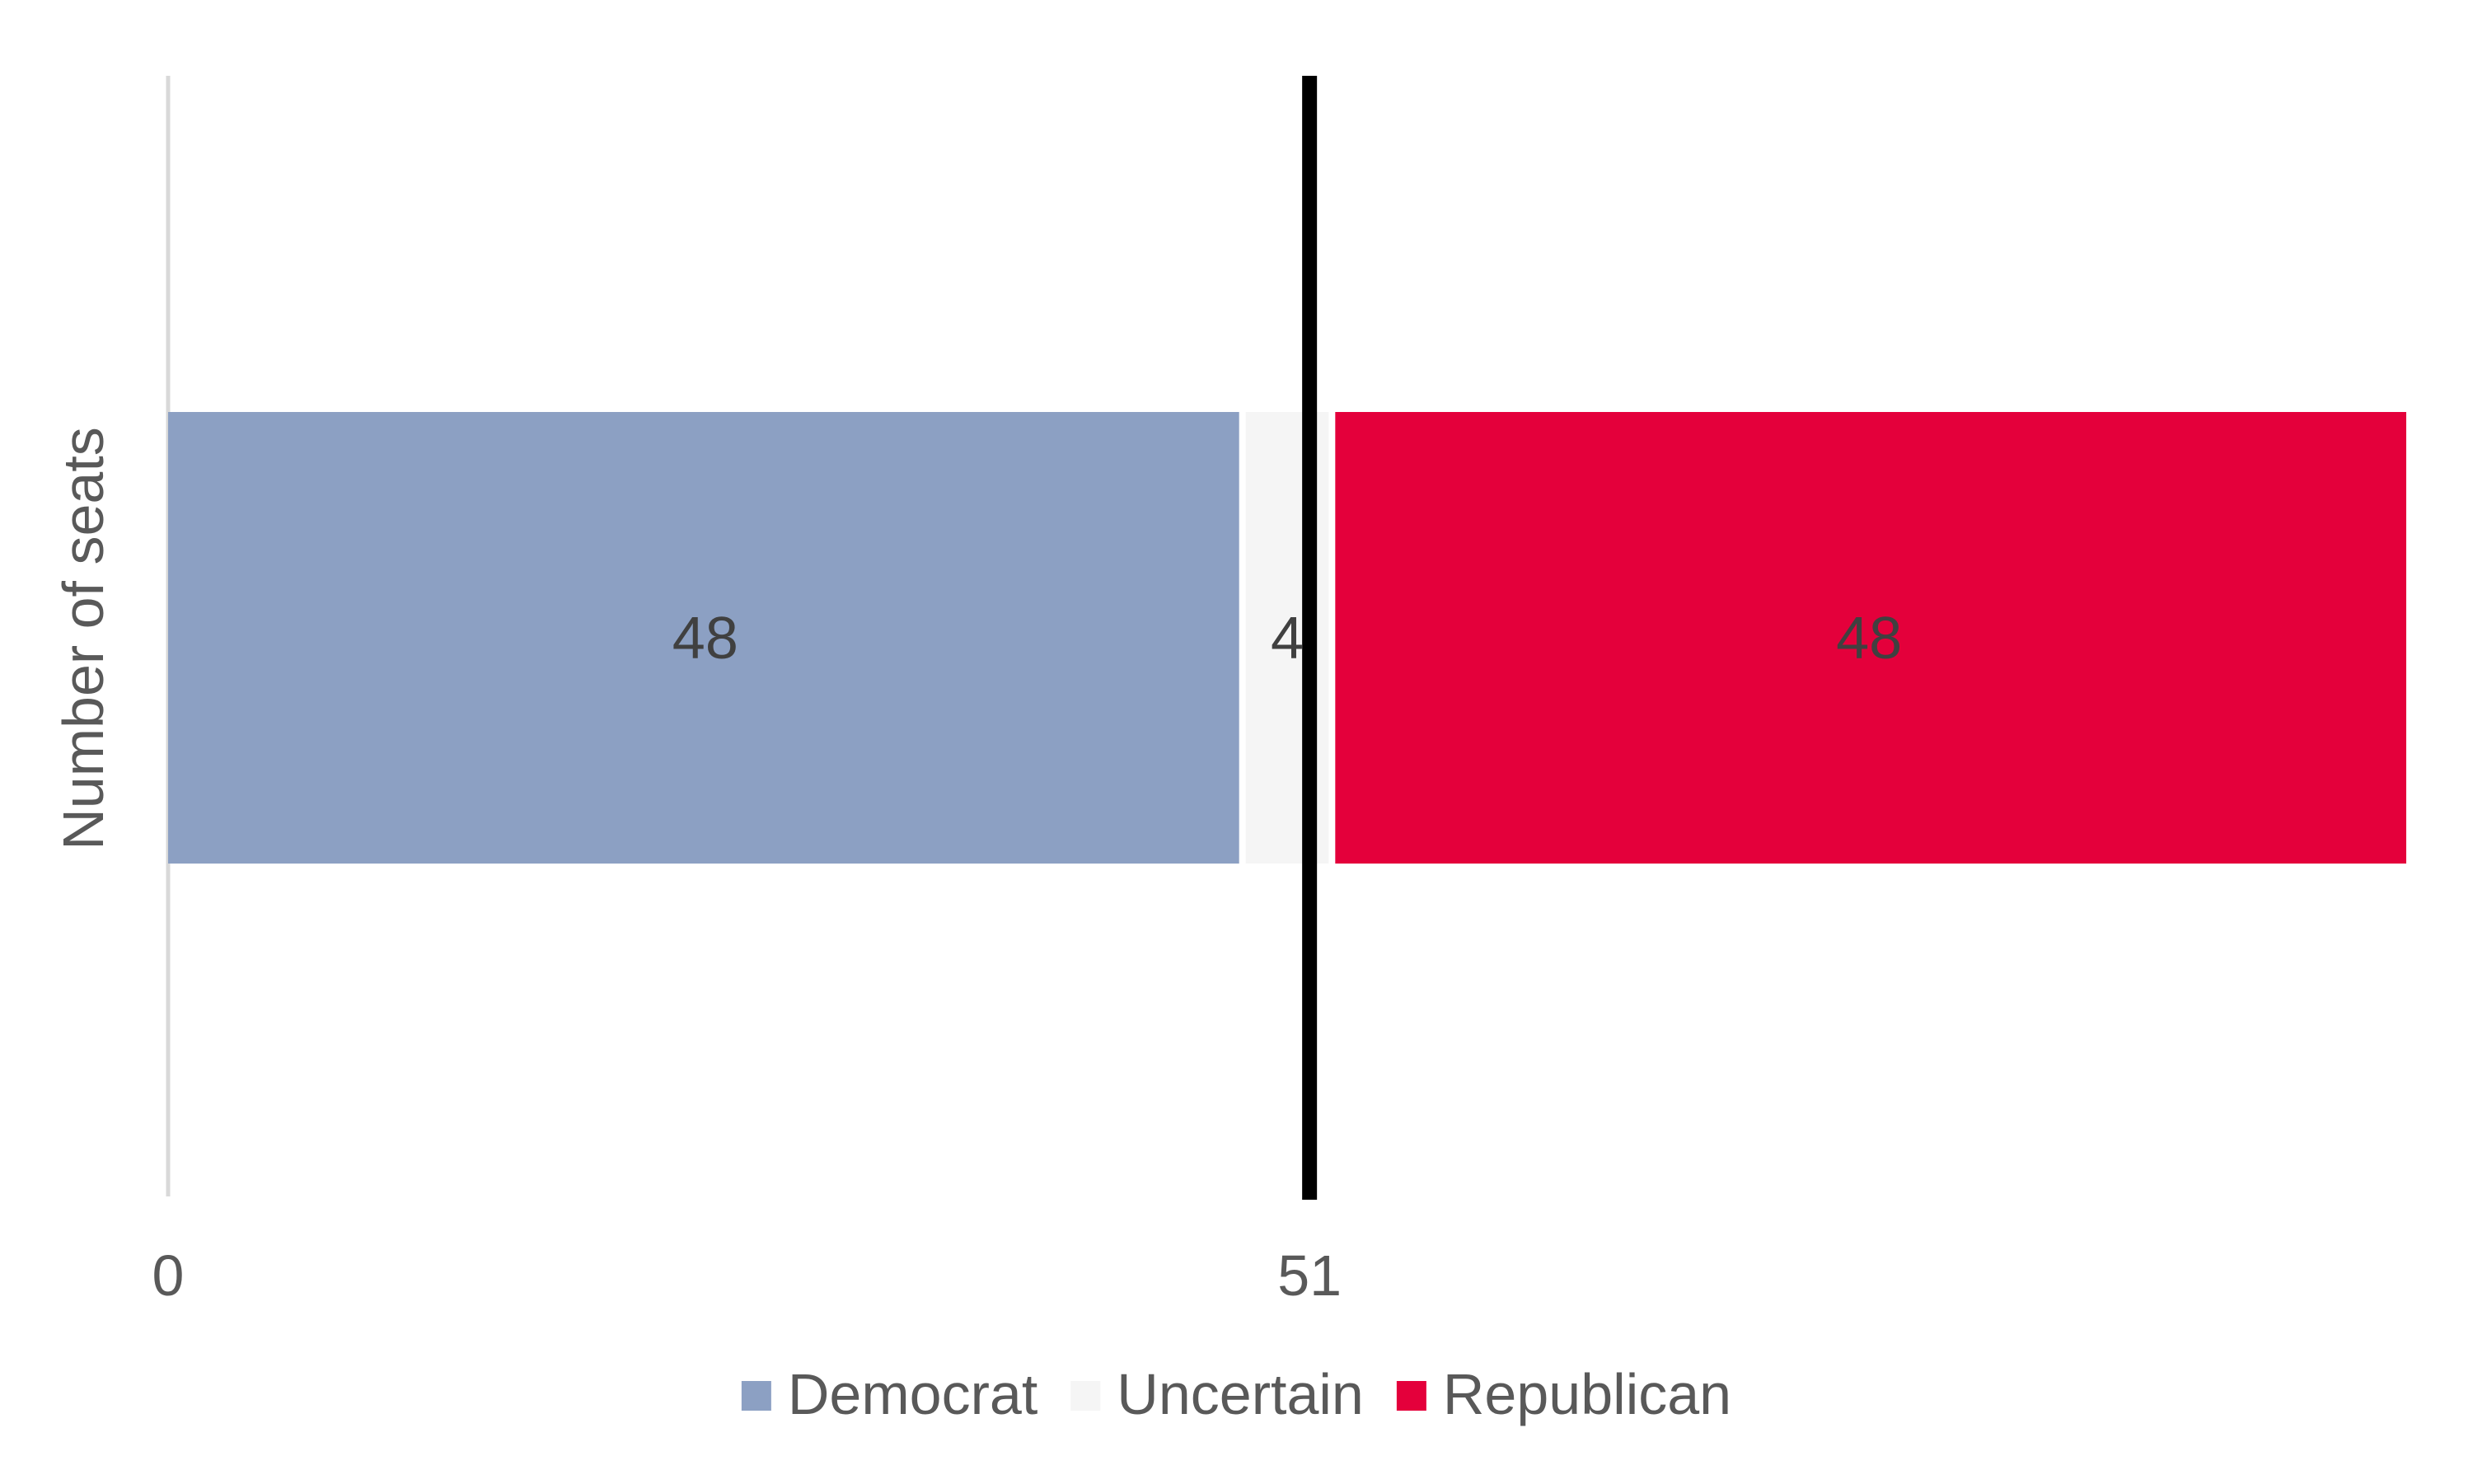 The height and width of the screenshot is (1484, 2473). I want to click on data-label-democrat: 48, so click(705, 639).